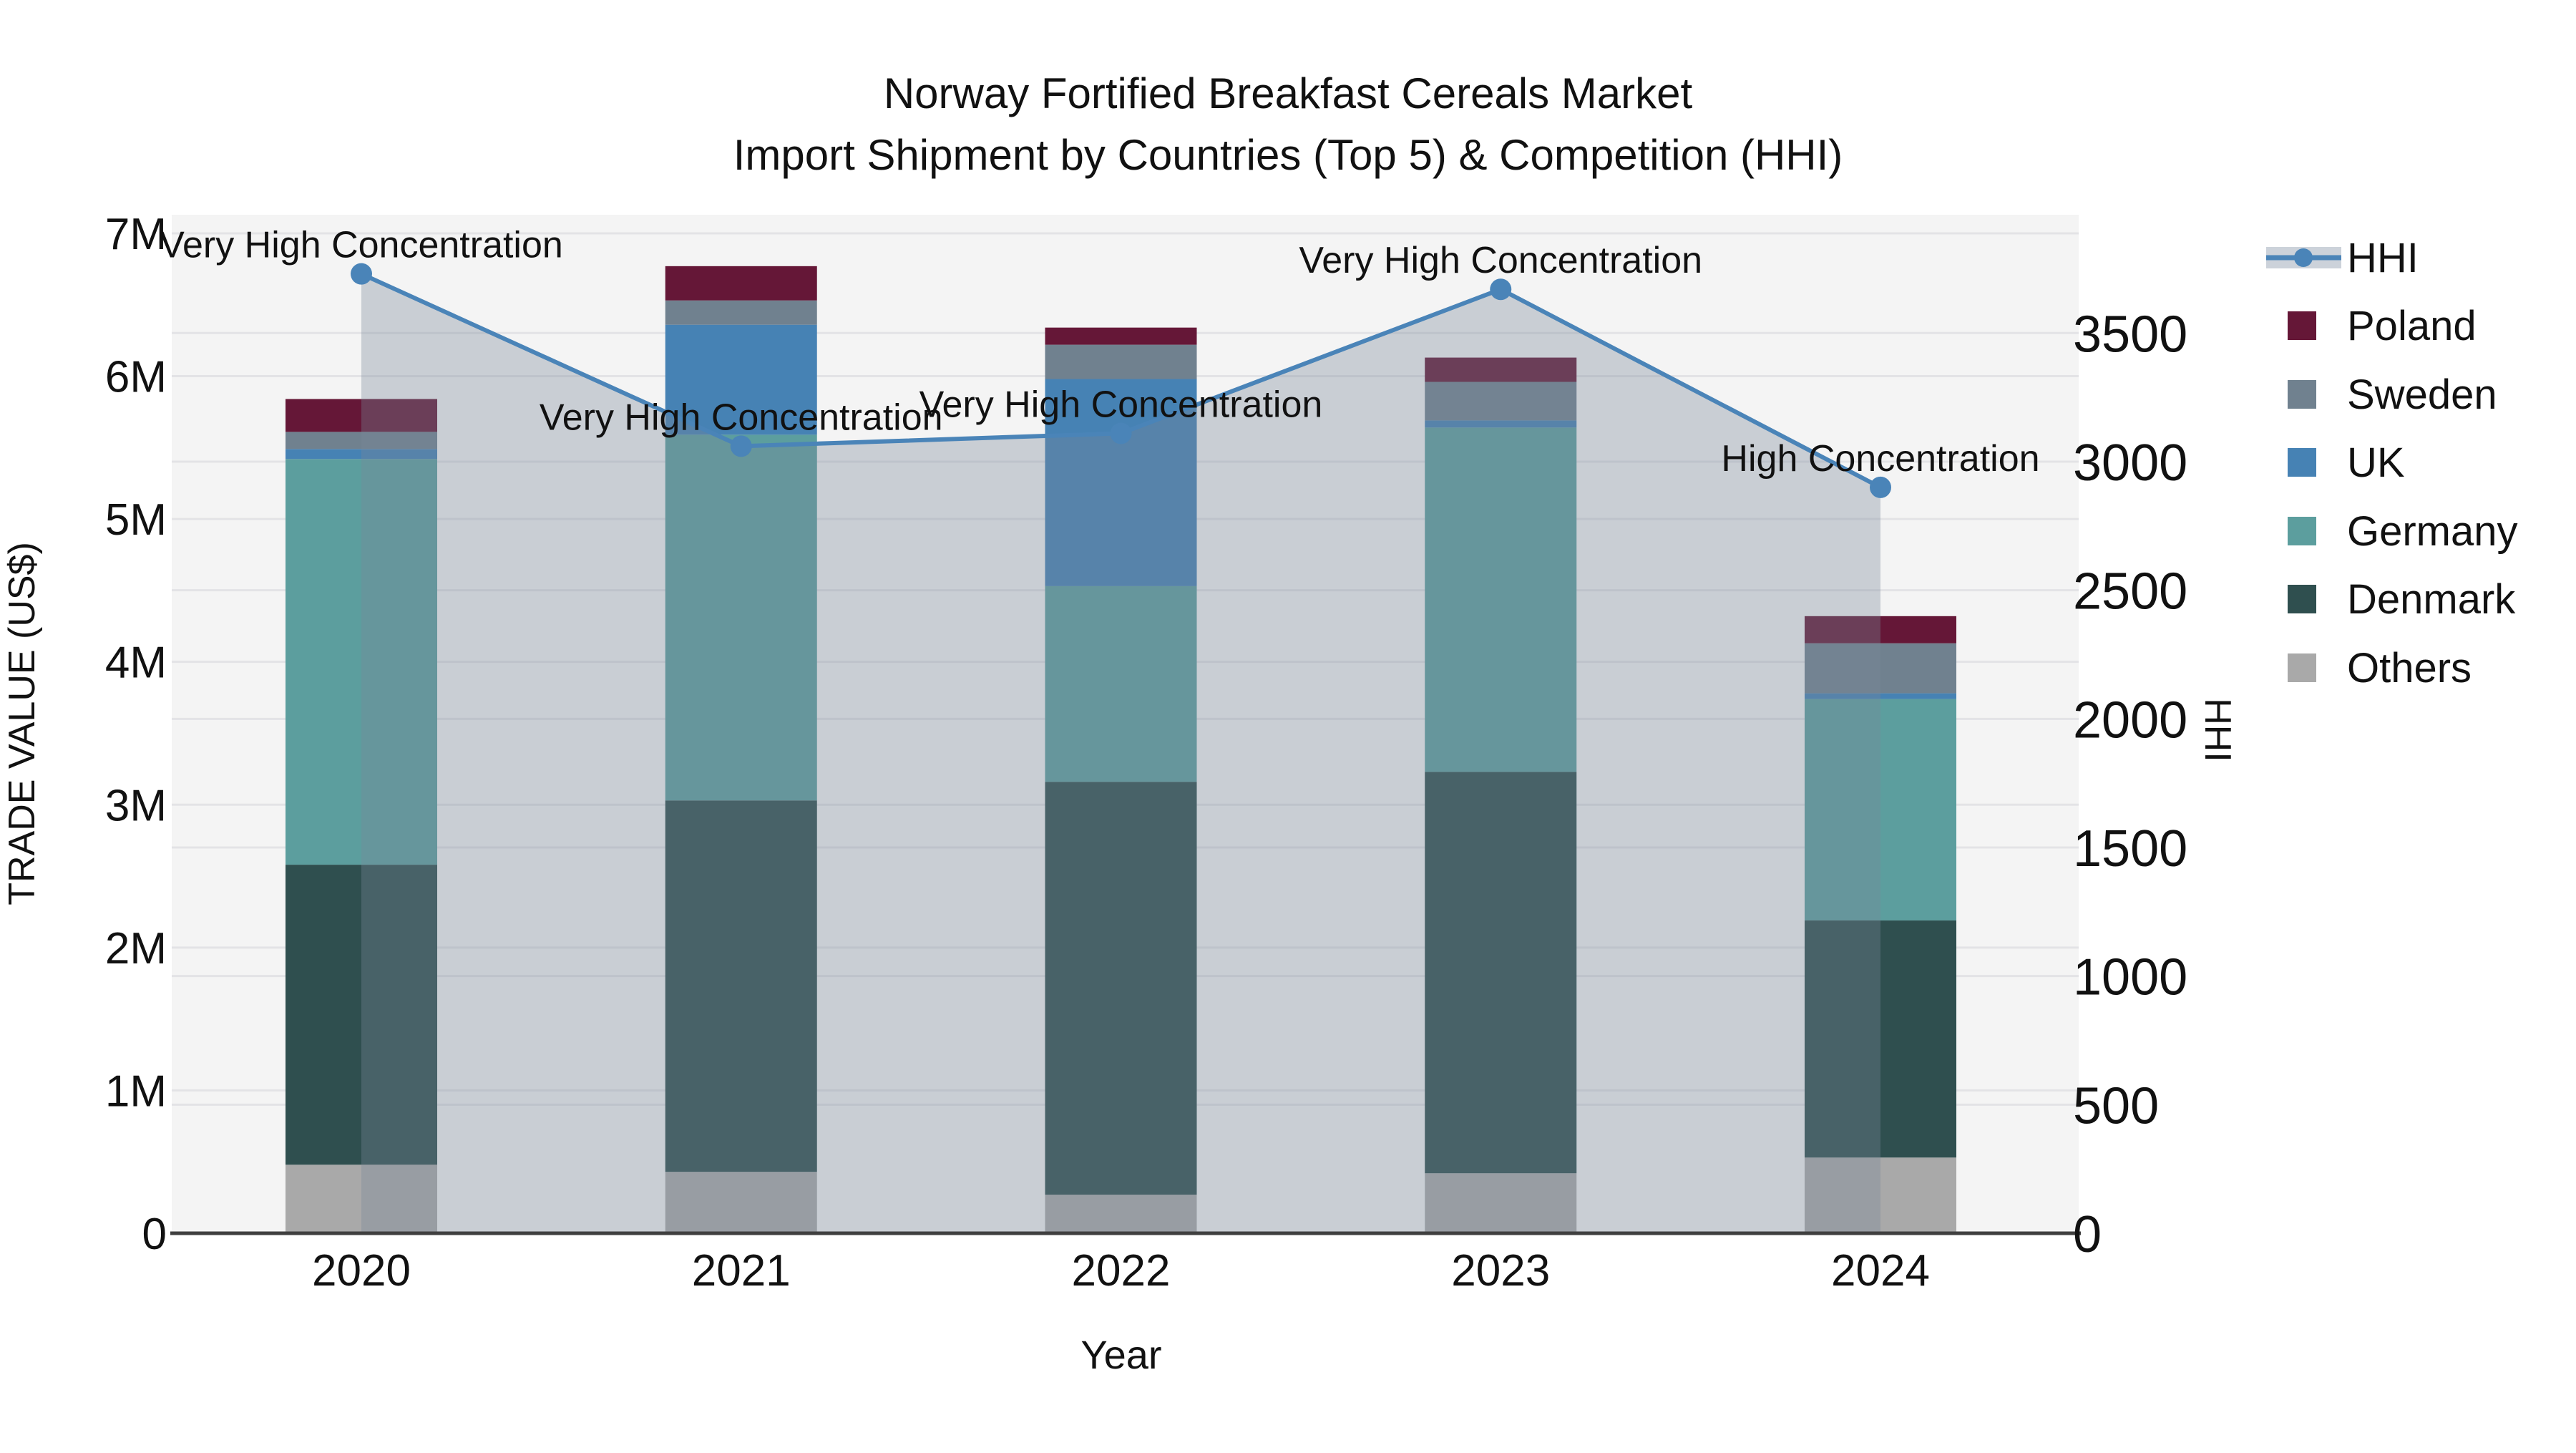 This screenshot has height=1453, width=2576. Describe the element at coordinates (1121, 404) in the screenshot. I see `annotation-2022: Very High Concentration` at that location.